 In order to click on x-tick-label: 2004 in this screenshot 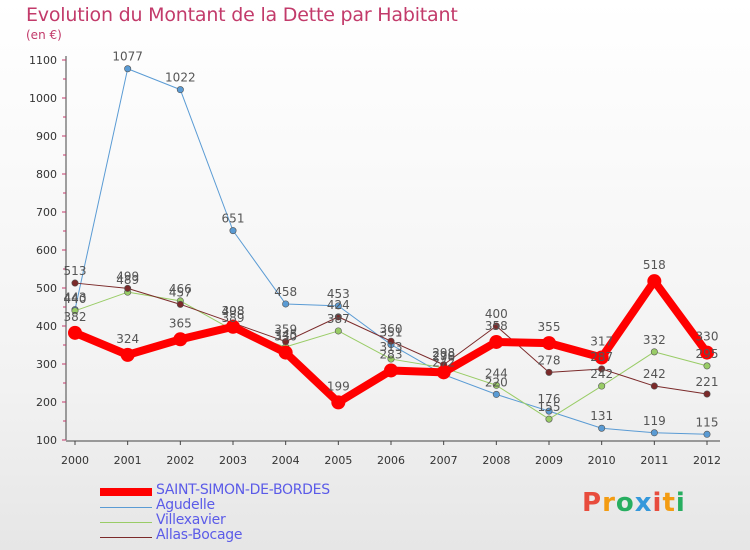, I will do `click(286, 460)`.